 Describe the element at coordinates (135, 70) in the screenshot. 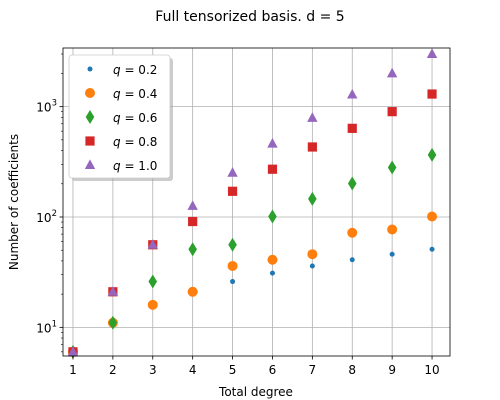

I see `legend-label: q = 0.2` at that location.